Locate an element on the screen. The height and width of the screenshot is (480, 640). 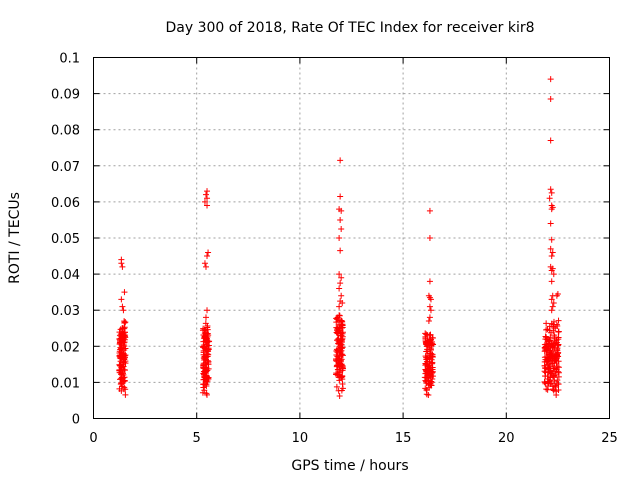
y-tick-label: 0 is located at coordinates (76, 420).